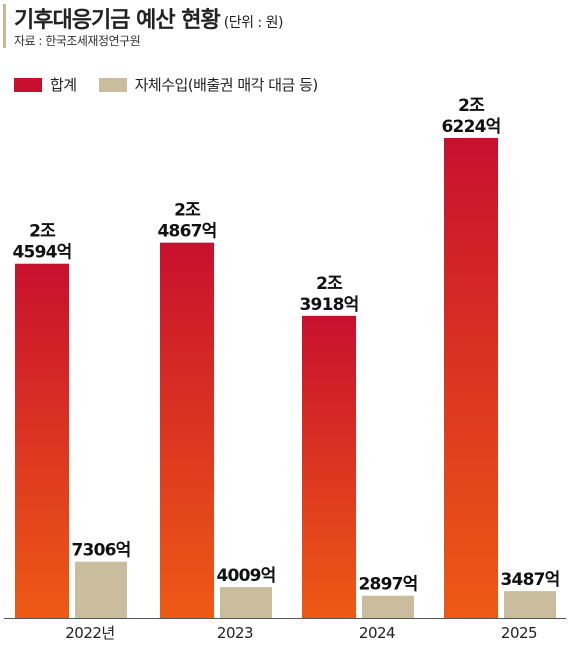  Describe the element at coordinates (187, 232) in the screenshot. I see `data-label-total: 4867억` at that location.